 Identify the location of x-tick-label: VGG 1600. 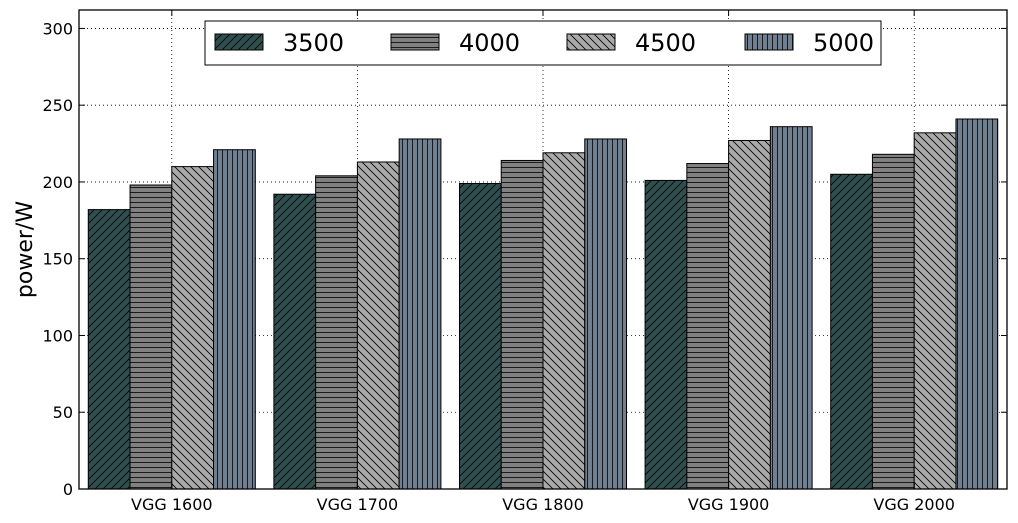
(172, 504).